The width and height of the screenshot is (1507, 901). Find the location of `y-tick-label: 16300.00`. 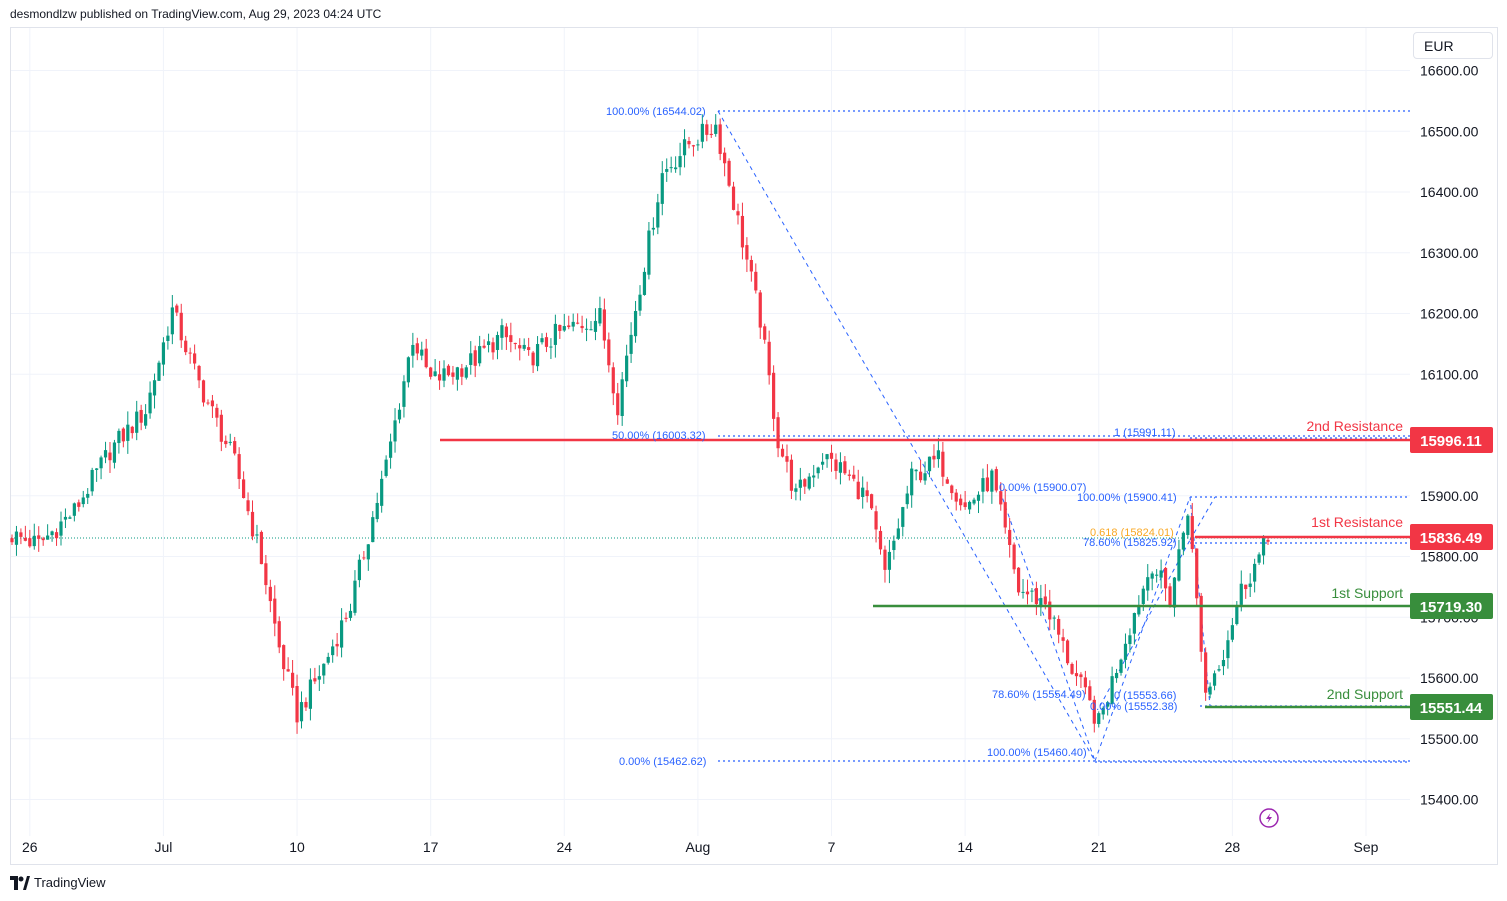

y-tick-label: 16300.00 is located at coordinates (1449, 253).